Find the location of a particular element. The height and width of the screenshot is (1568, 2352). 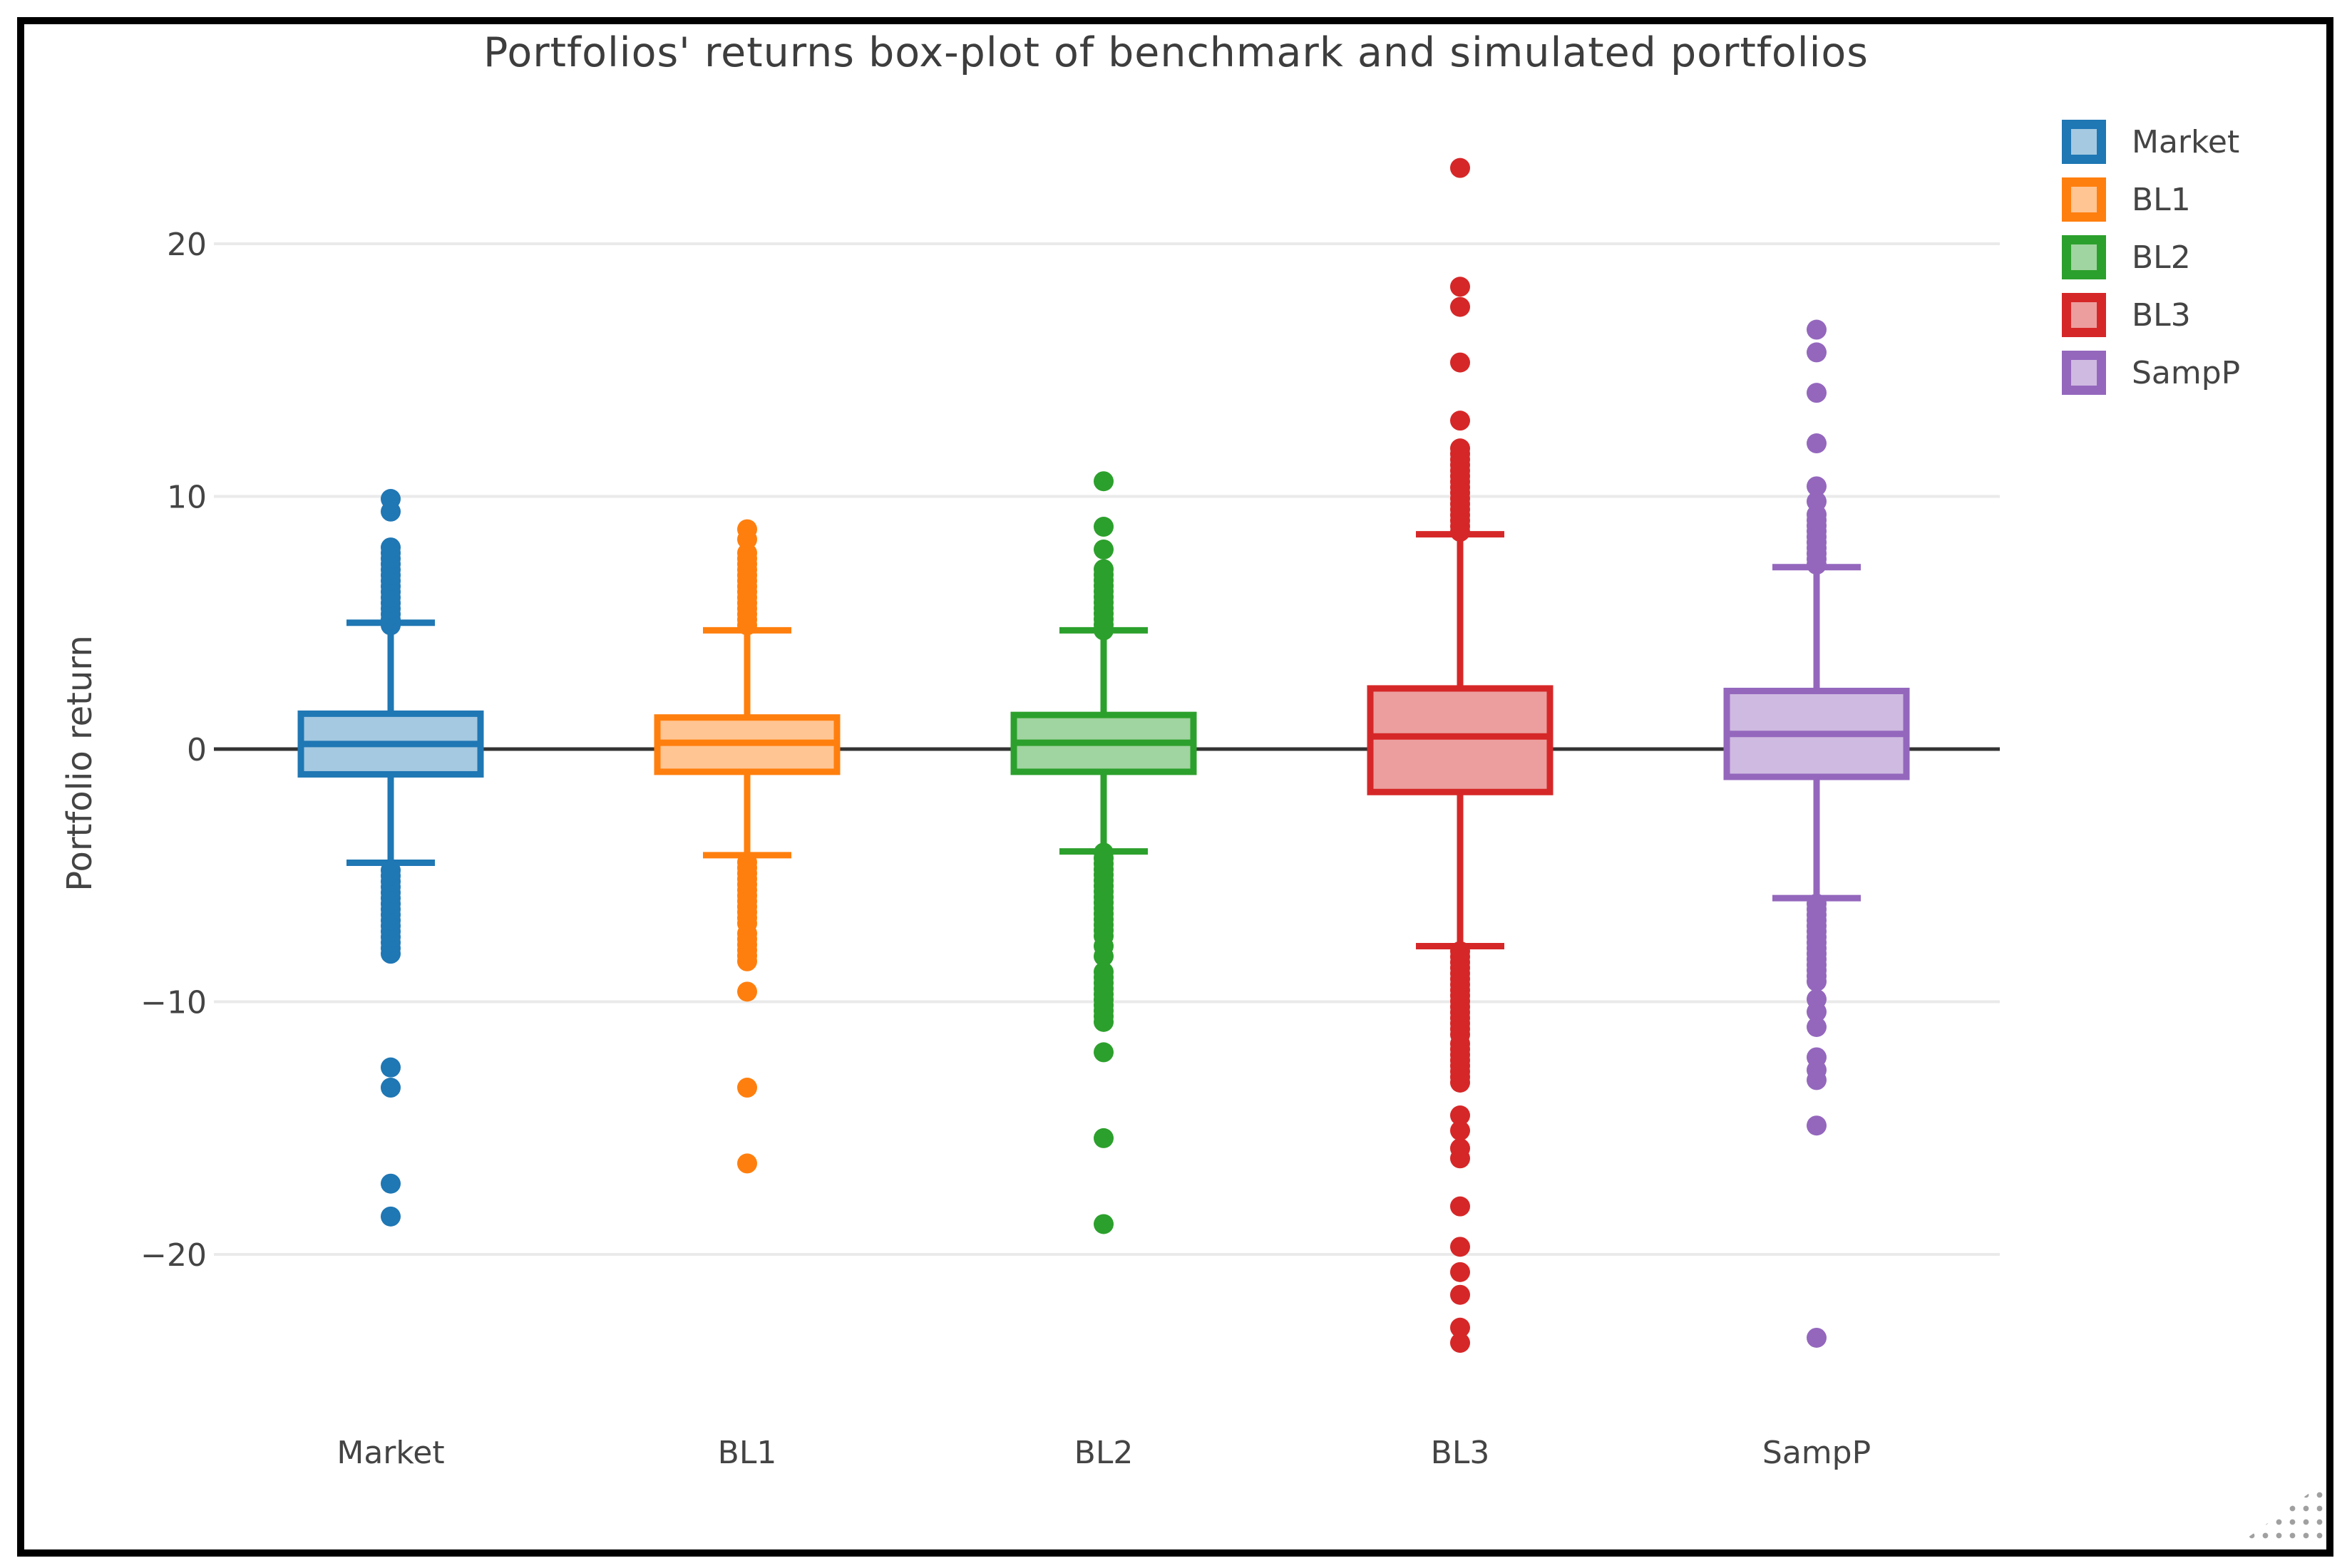

y-tick-label: 20 is located at coordinates (187, 245).